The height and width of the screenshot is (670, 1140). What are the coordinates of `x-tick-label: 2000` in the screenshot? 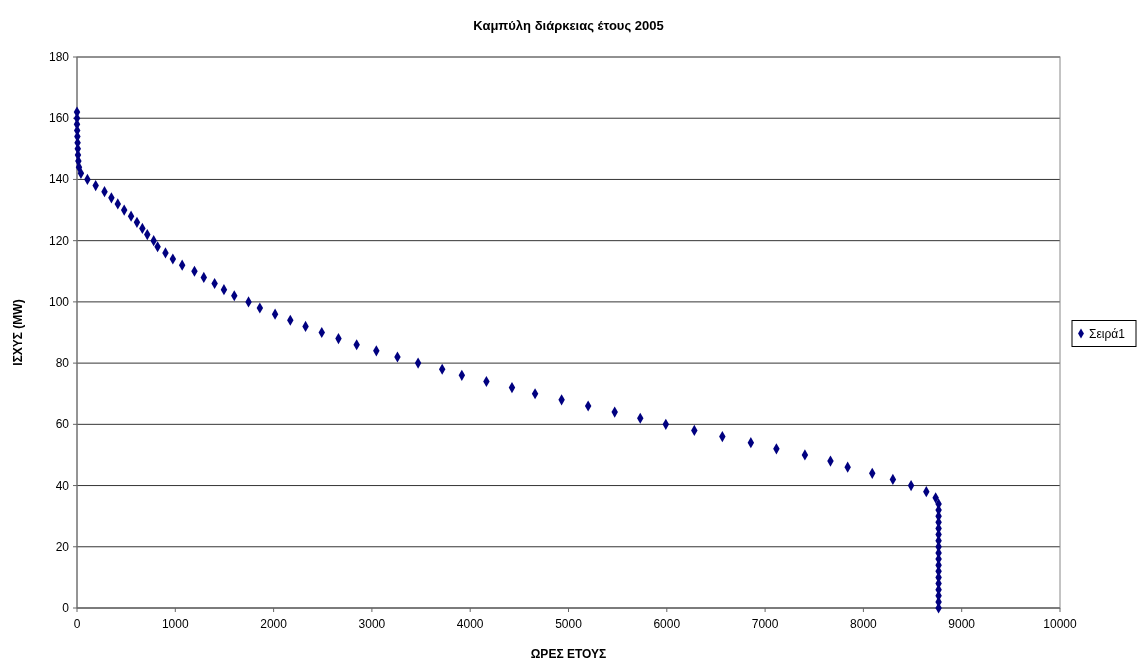 It's located at (274, 624).